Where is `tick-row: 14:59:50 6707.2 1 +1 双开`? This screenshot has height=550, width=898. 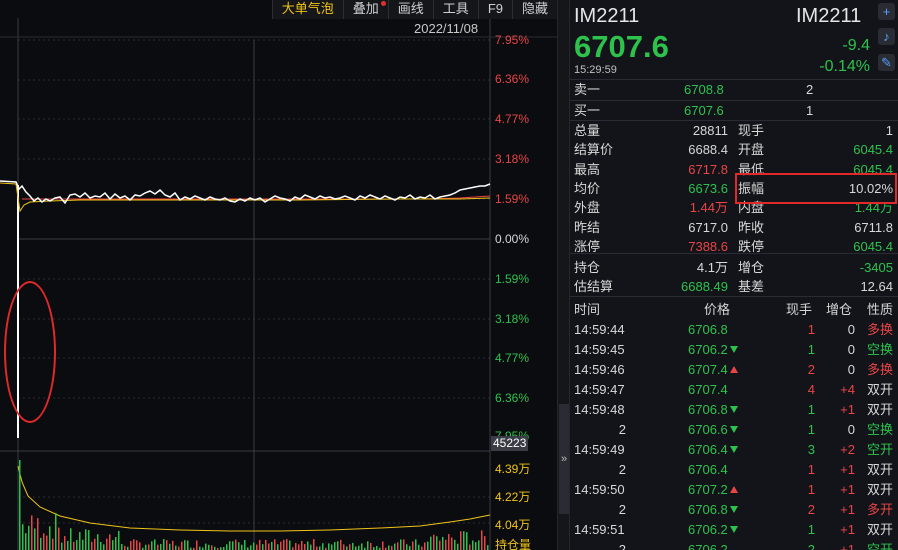 tick-row: 14:59:50 6707.2 1 +1 双开 is located at coordinates (734, 490).